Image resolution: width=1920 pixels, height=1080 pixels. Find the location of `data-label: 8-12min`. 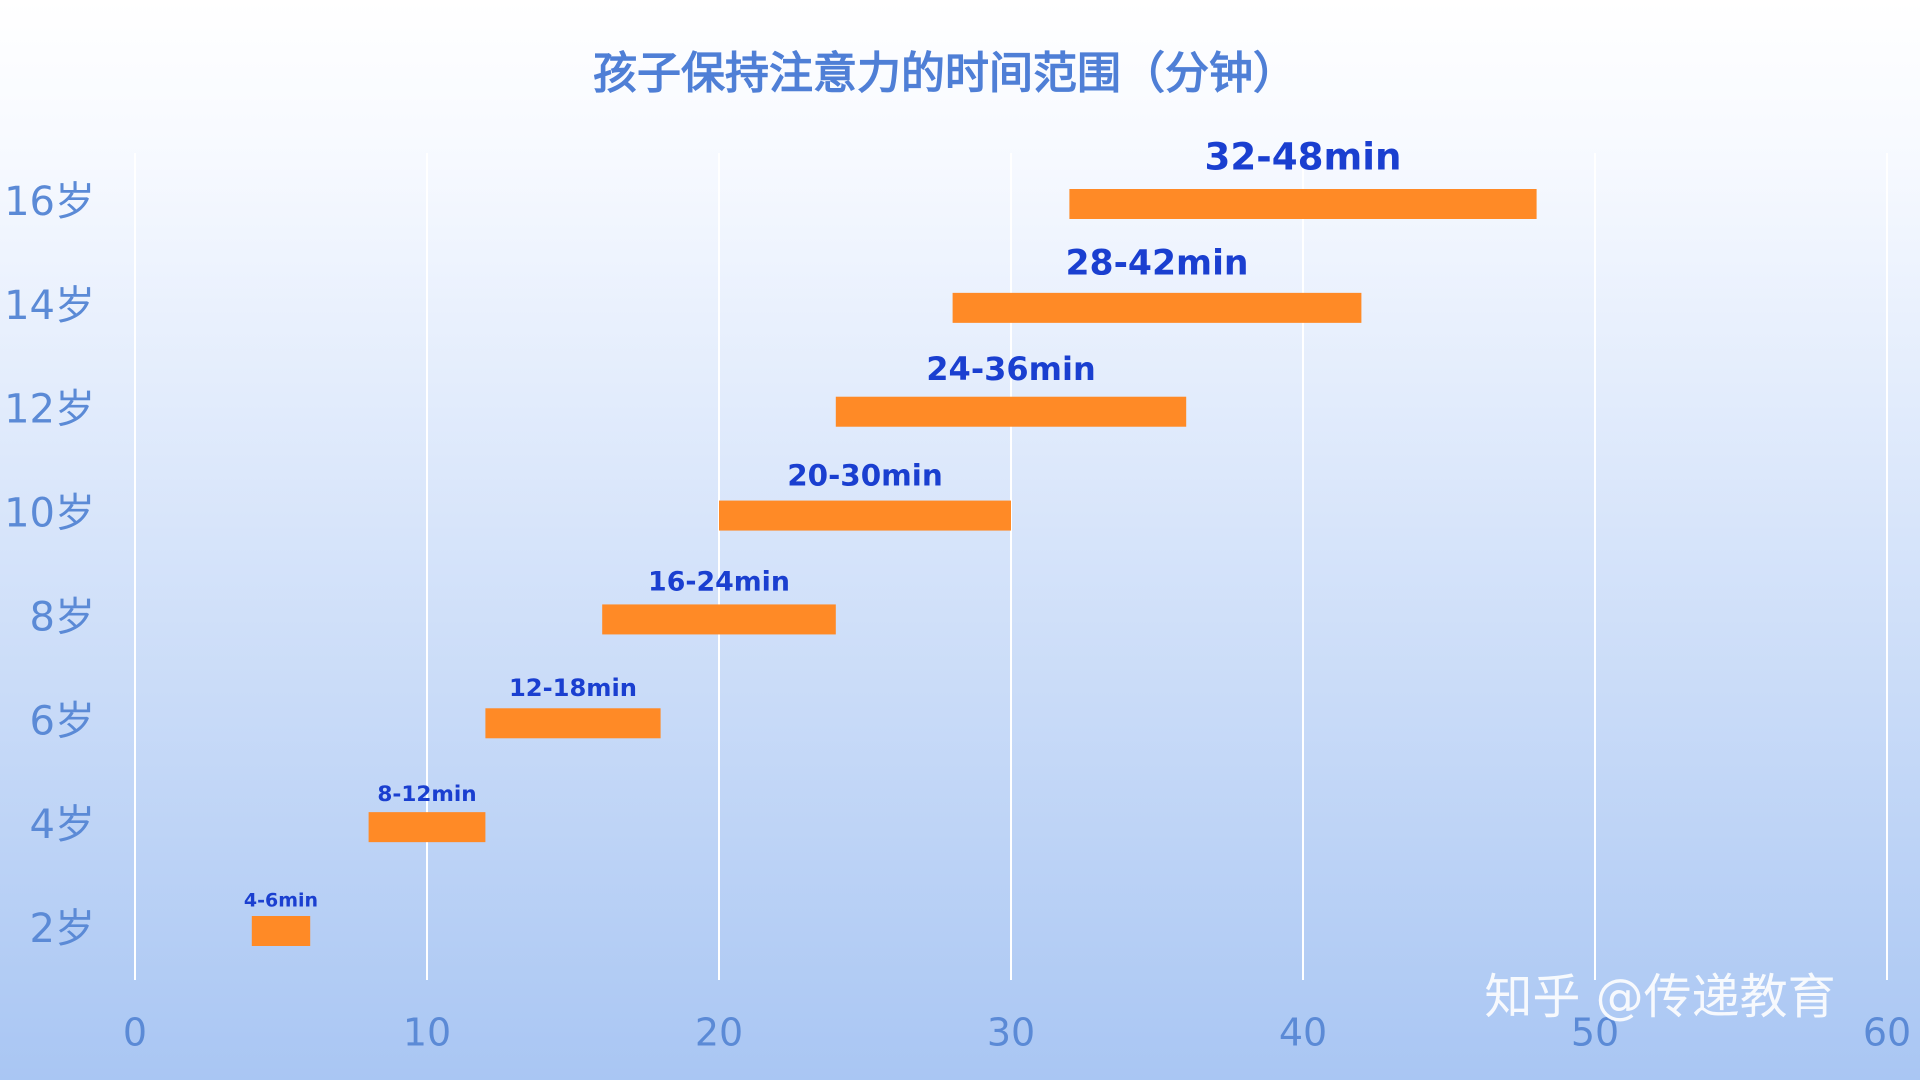

data-label: 8-12min is located at coordinates (426, 794).